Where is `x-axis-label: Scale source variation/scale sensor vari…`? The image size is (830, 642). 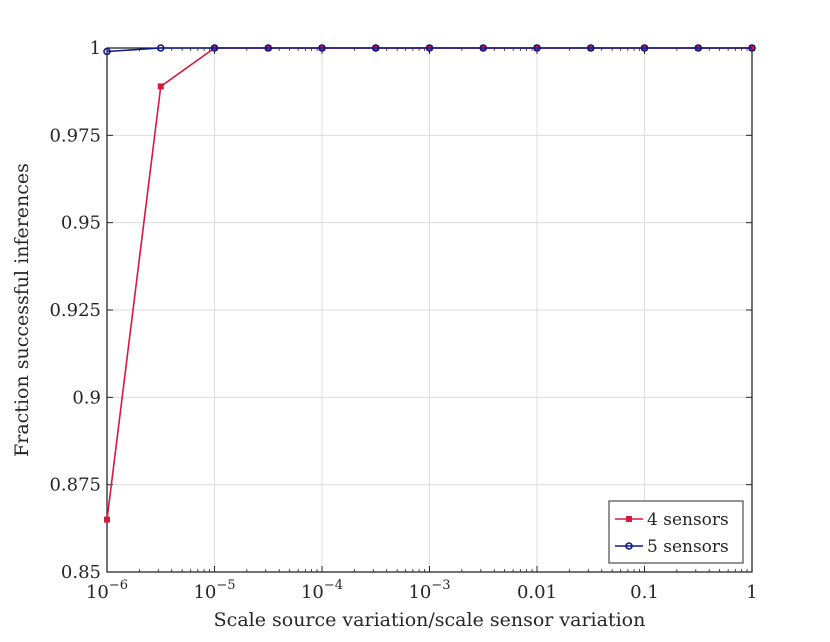
x-axis-label: Scale source variation/scale sensor vari… is located at coordinates (430, 620).